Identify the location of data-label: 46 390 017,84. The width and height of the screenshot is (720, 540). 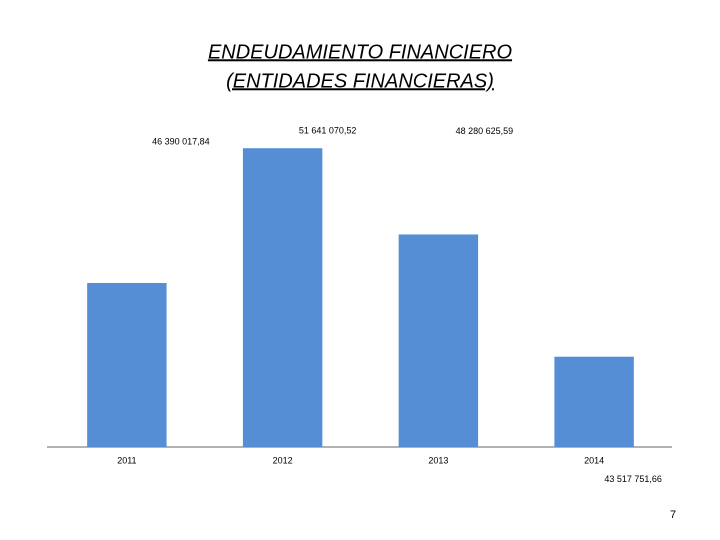
(181, 141).